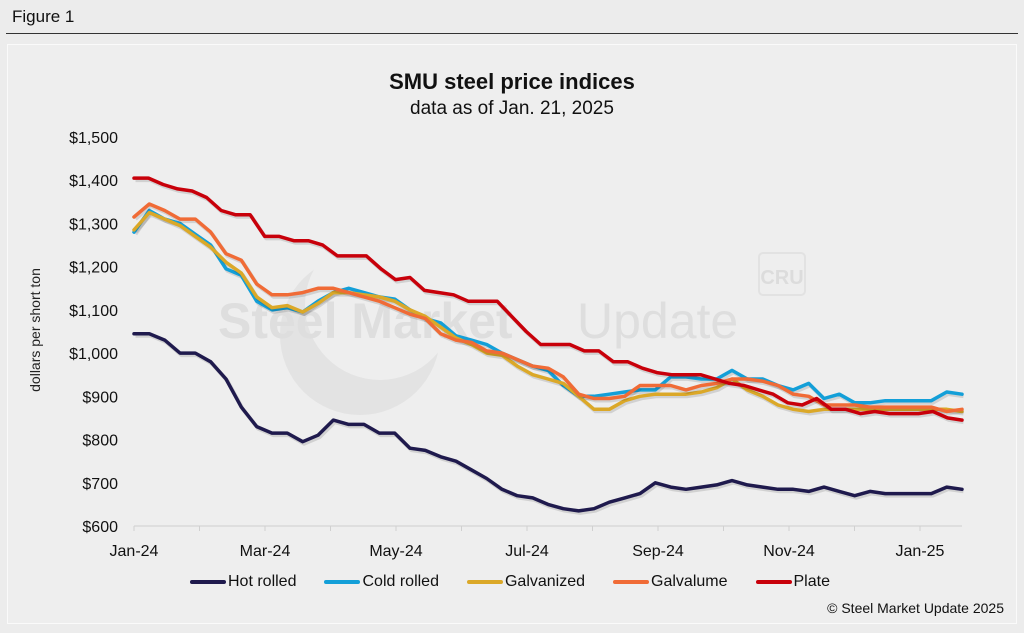 Image resolution: width=1024 pixels, height=633 pixels. I want to click on legend-label: Galvanized, so click(545, 581).